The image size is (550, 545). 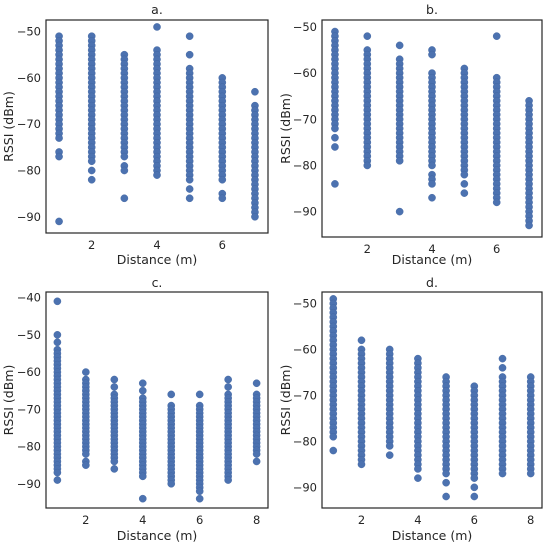 What do you see at coordinates (29, 298) in the screenshot?
I see `y-tick-label: −40` at bounding box center [29, 298].